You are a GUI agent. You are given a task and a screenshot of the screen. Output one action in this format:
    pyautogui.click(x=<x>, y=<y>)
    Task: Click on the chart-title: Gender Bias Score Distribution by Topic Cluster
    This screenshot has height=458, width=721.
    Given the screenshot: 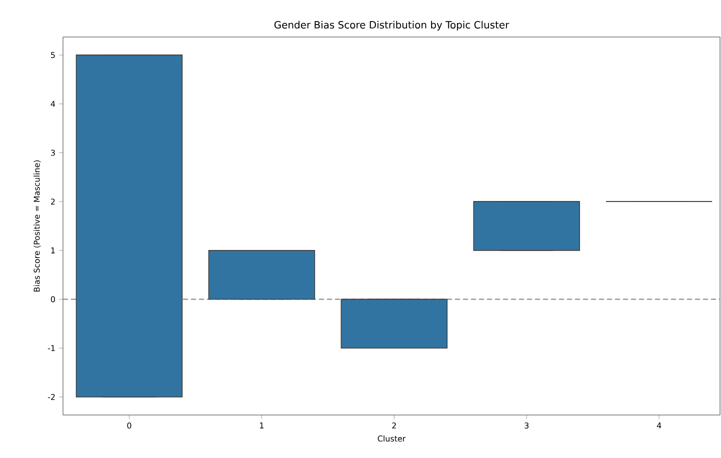 What is the action you would take?
    pyautogui.click(x=392, y=25)
    